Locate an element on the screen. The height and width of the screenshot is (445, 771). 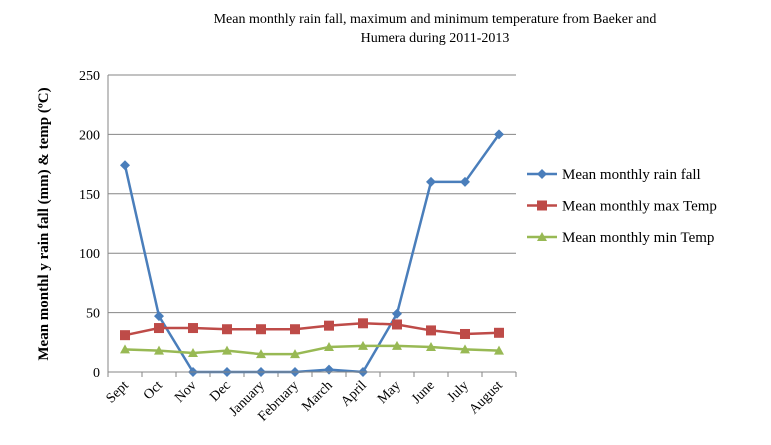
legend-label: Mean monthly max Temp is located at coordinates (639, 207).